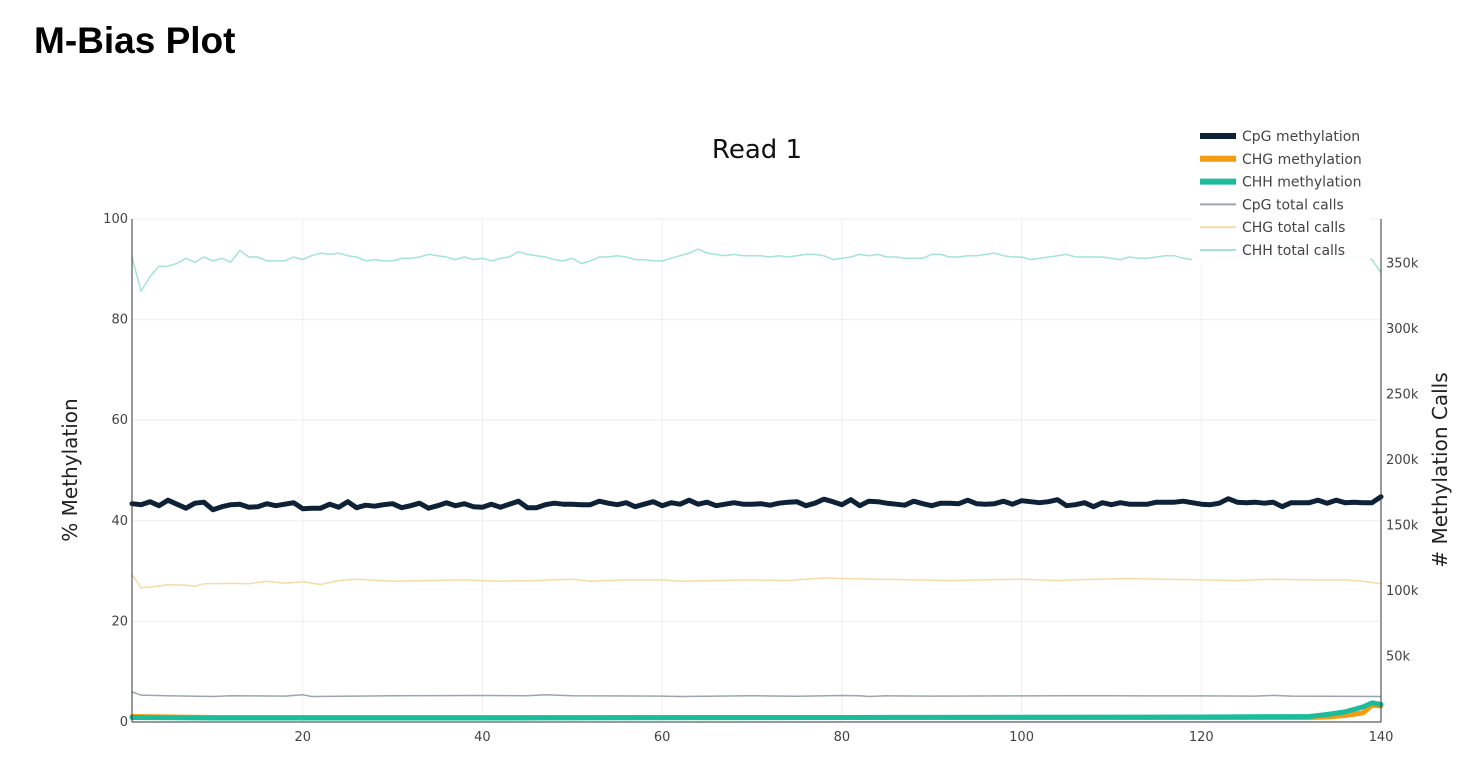 The width and height of the screenshot is (1470, 765). I want to click on y2-tick-label: 150k, so click(1402, 526).